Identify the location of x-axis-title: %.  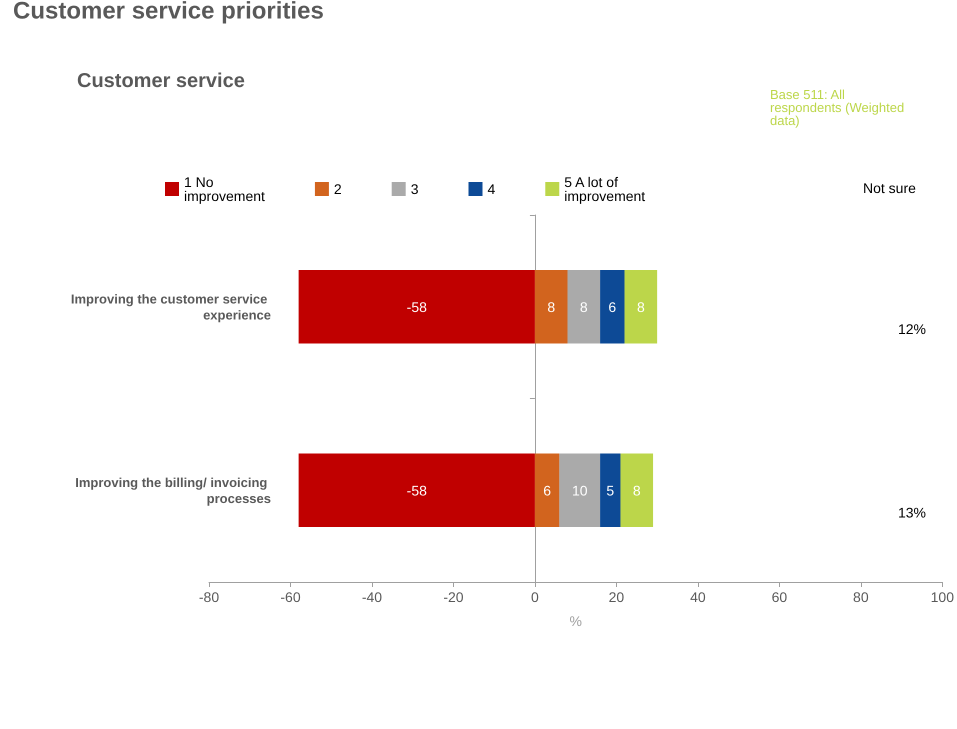
(575, 621).